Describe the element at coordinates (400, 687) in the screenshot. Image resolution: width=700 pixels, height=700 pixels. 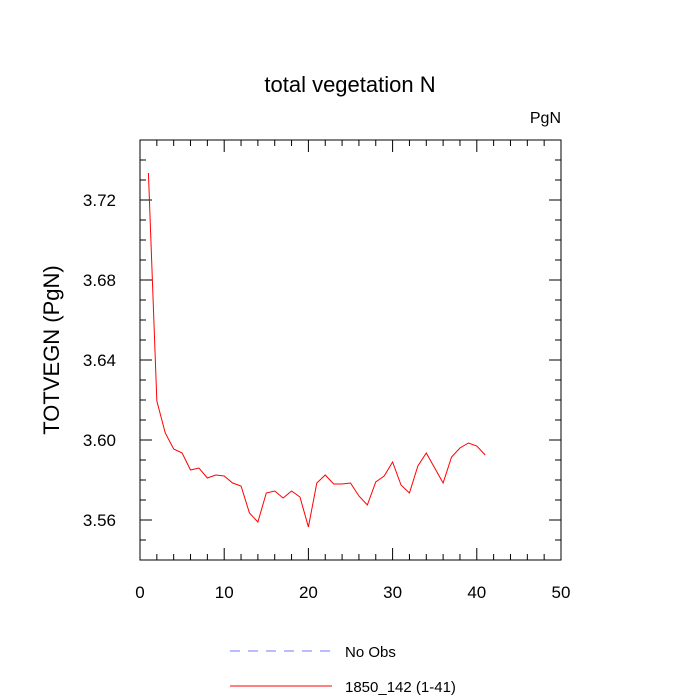
I see `legend-label-1850-142: 1850_142 (1-41)` at that location.